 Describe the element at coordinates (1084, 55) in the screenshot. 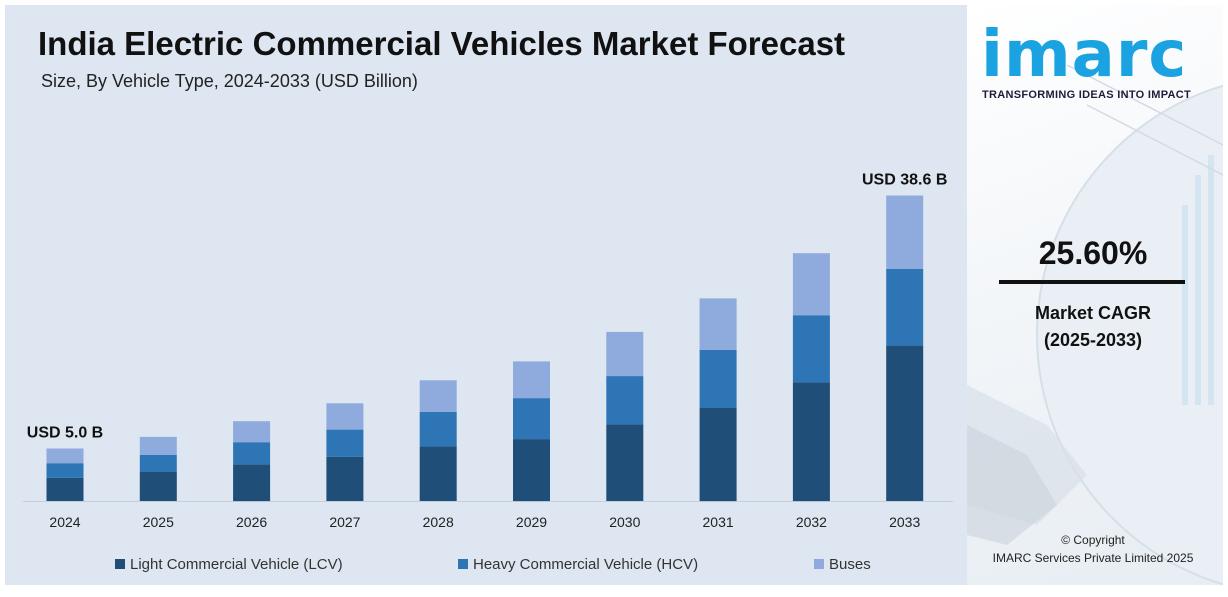

I see `logo-wordmark: imarc` at that location.